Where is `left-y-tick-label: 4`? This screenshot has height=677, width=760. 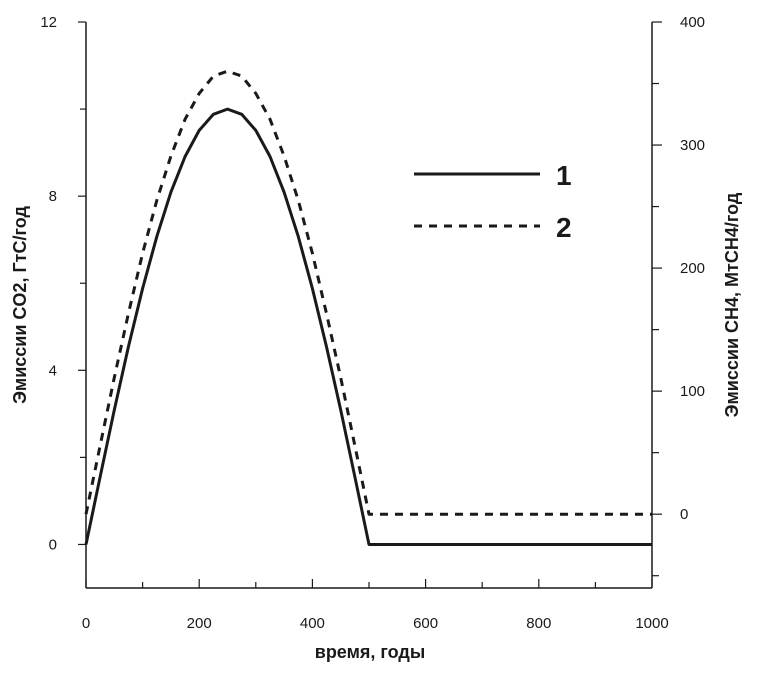
left-y-tick-label: 4 is located at coordinates (53, 370).